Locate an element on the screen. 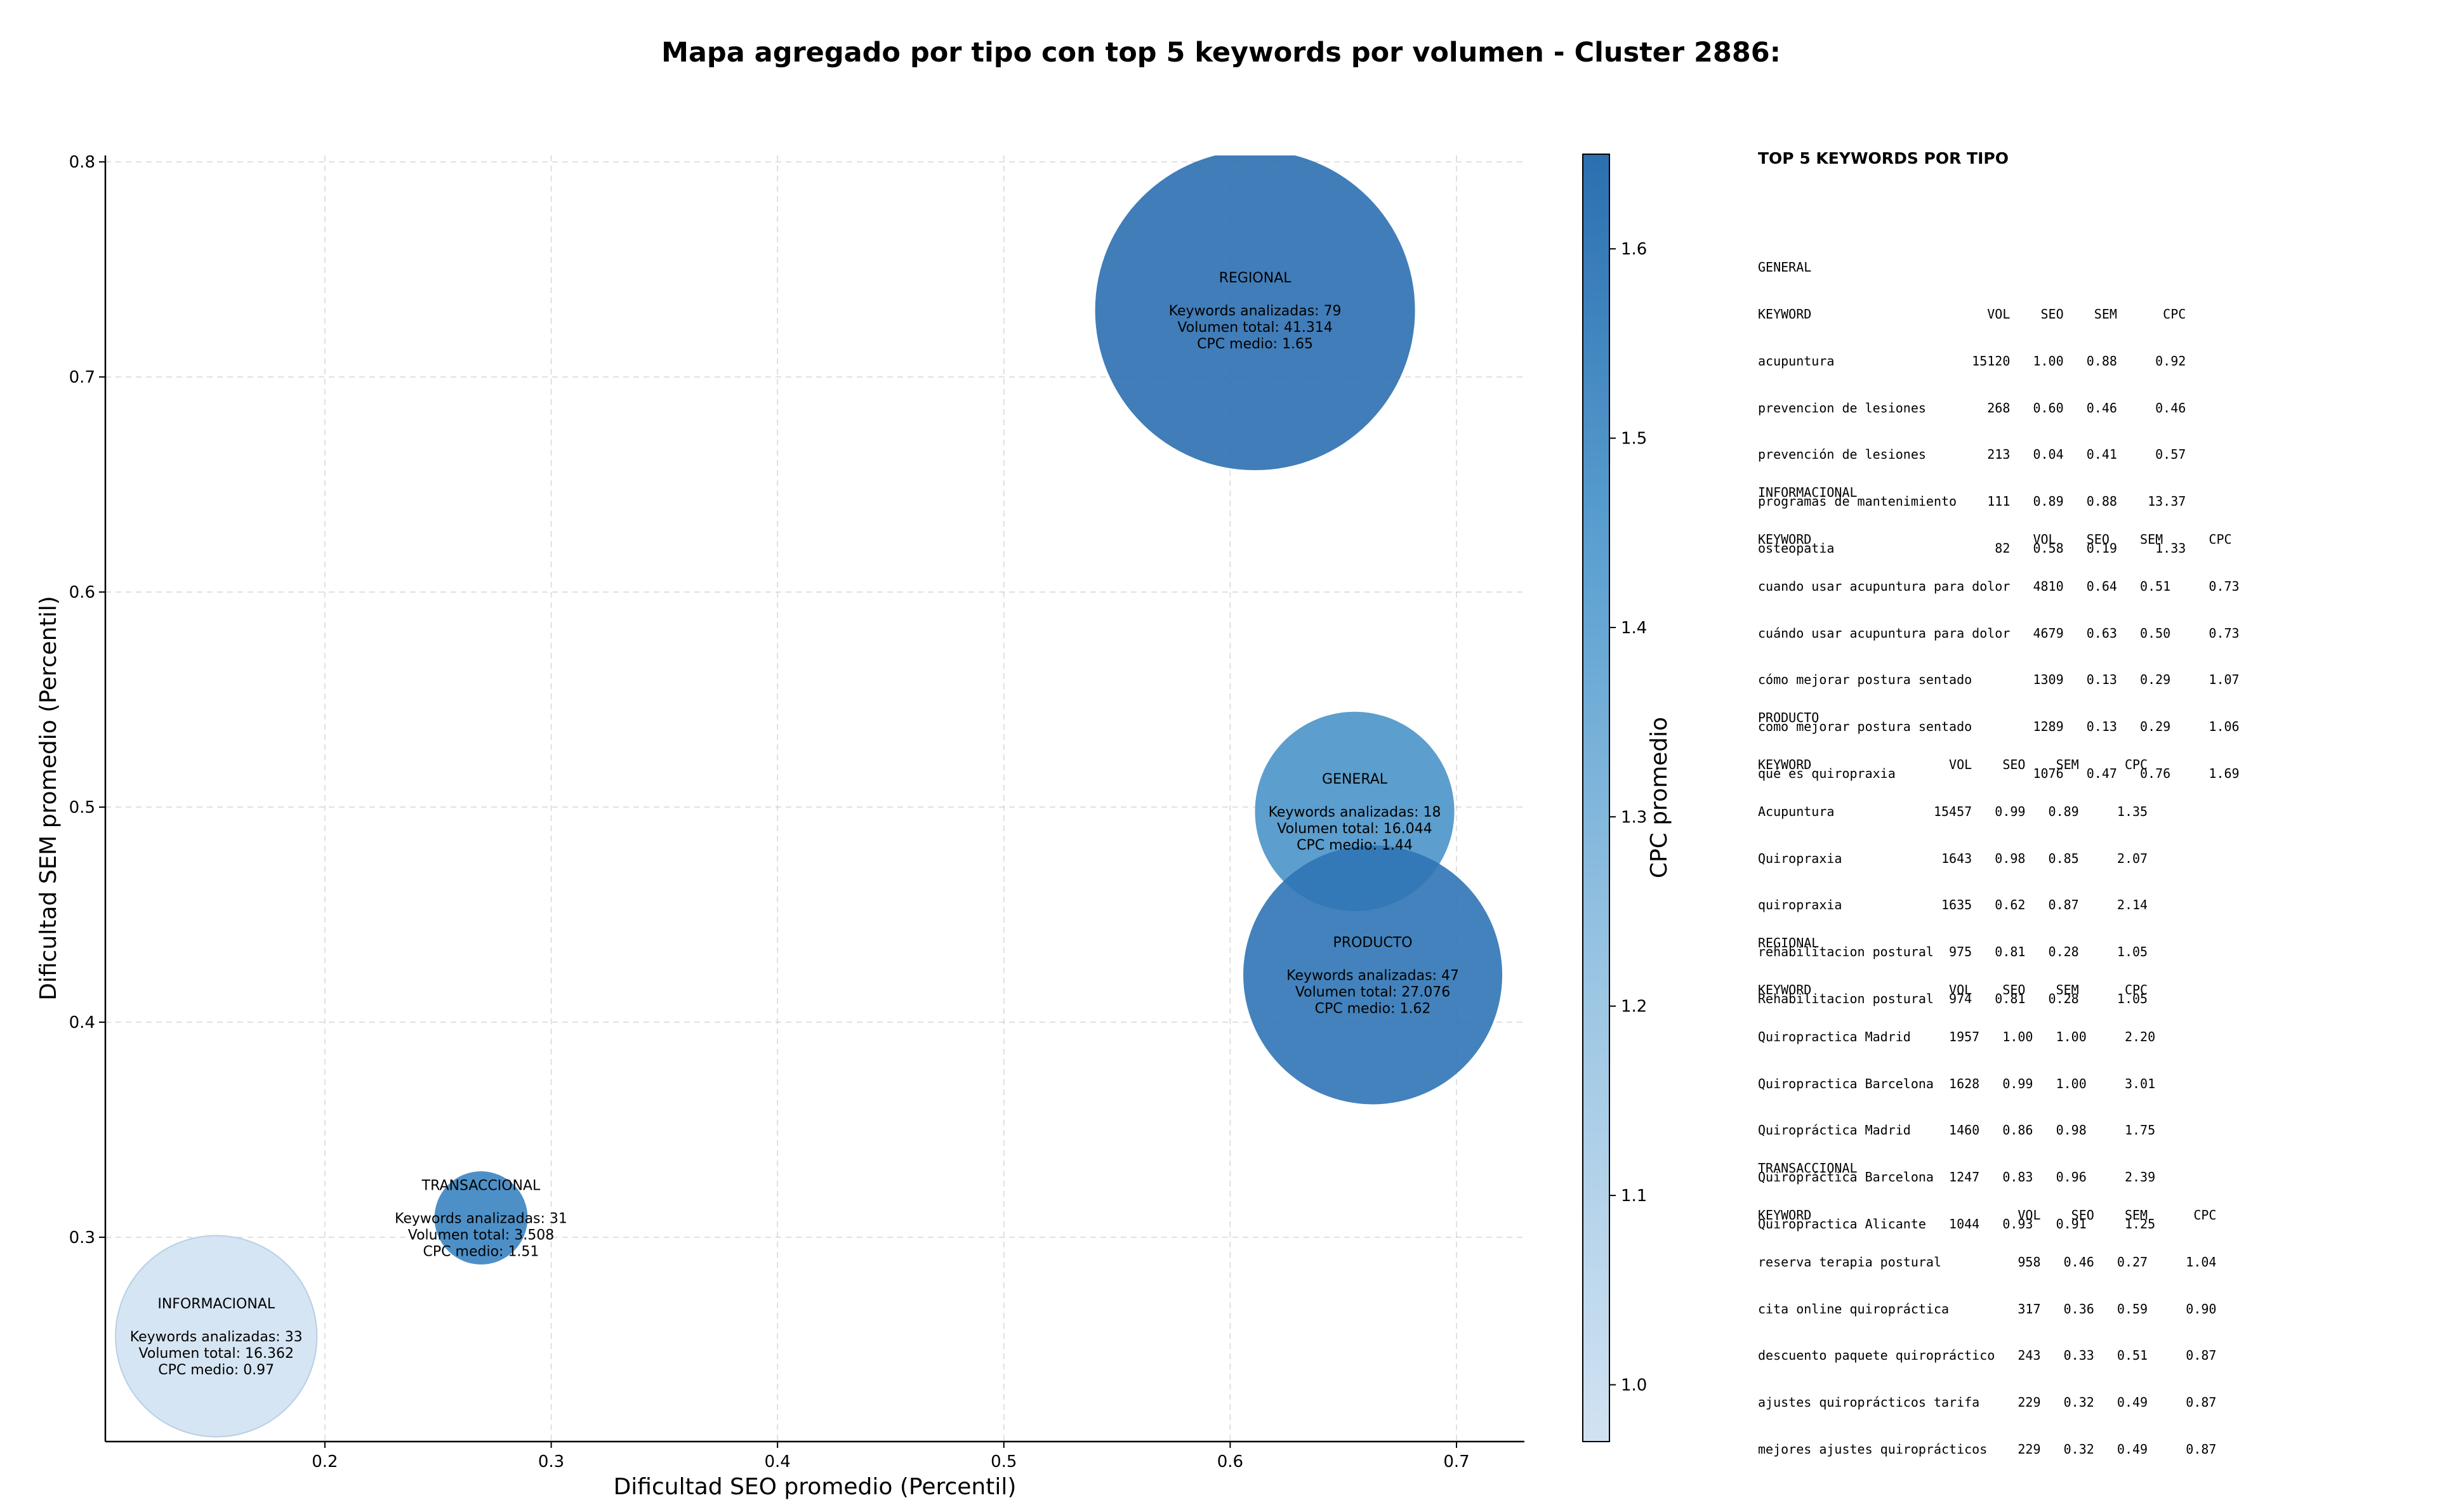 Image resolution: width=2437 pixels, height=1512 pixels. x-tick-label: 0.3 is located at coordinates (551, 1461).